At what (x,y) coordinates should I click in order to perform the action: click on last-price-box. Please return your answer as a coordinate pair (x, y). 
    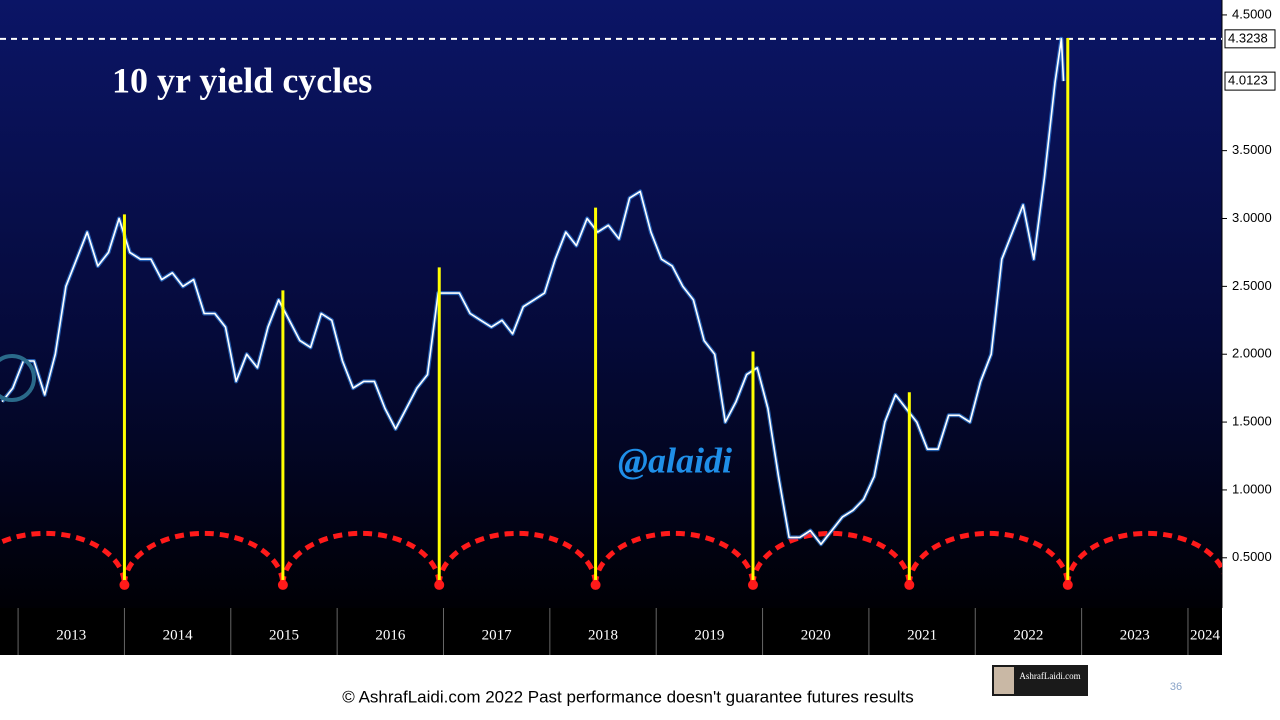
    Looking at the image, I should click on (1250, 81).